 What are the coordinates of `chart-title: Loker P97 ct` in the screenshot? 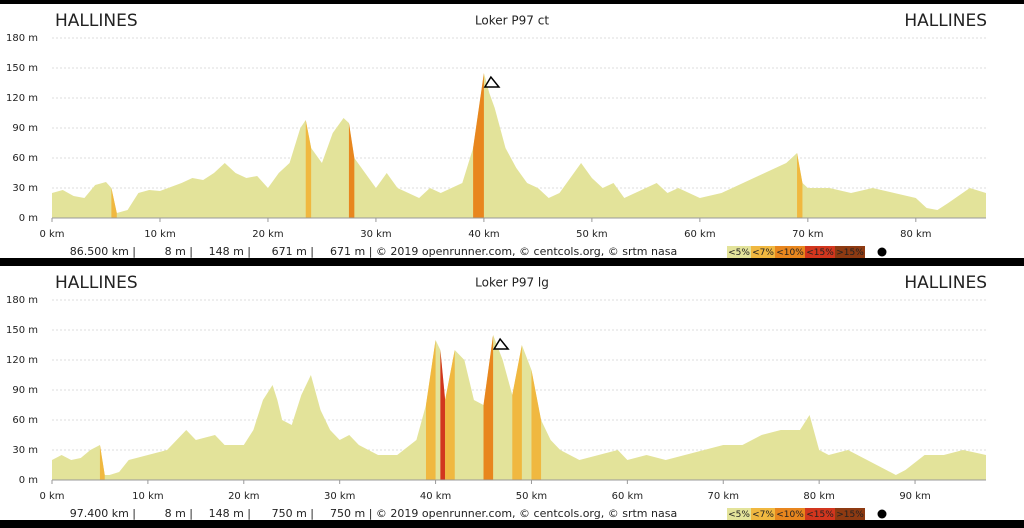 It's located at (512, 21).